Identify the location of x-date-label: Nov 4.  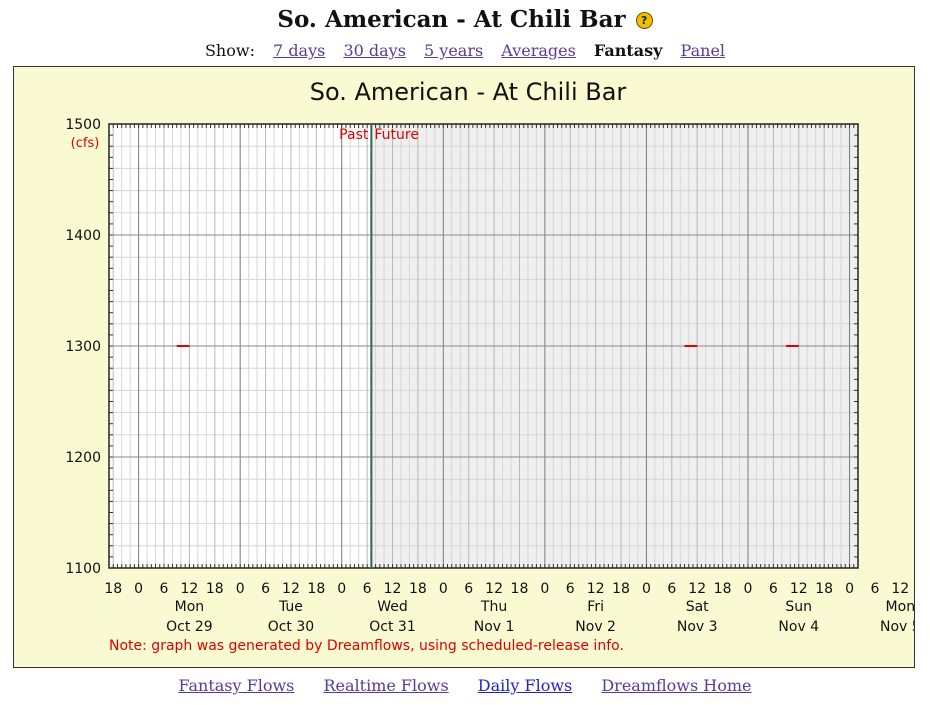
(798, 627).